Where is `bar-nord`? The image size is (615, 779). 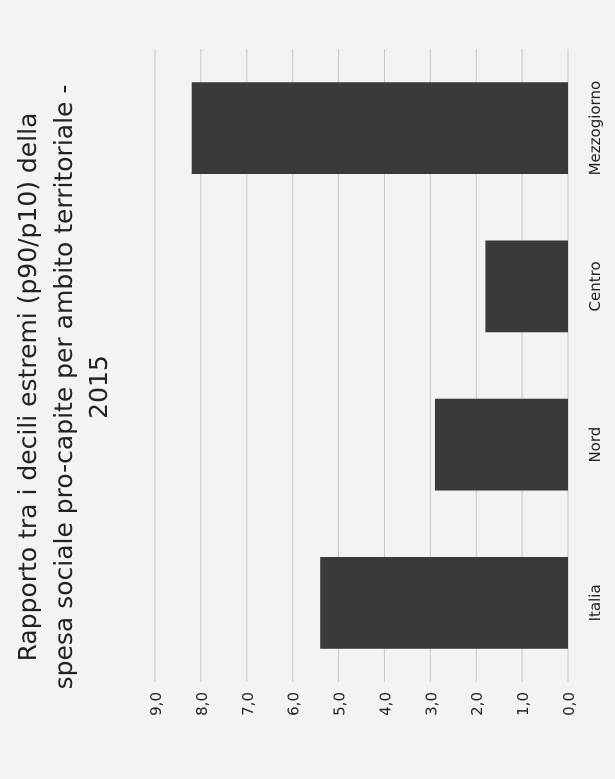 bar-nord is located at coordinates (501, 444).